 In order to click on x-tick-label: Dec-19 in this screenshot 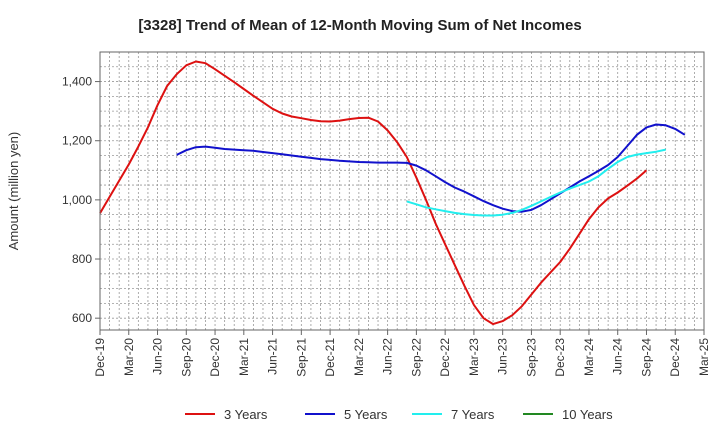, I will do `click(100, 357)`.